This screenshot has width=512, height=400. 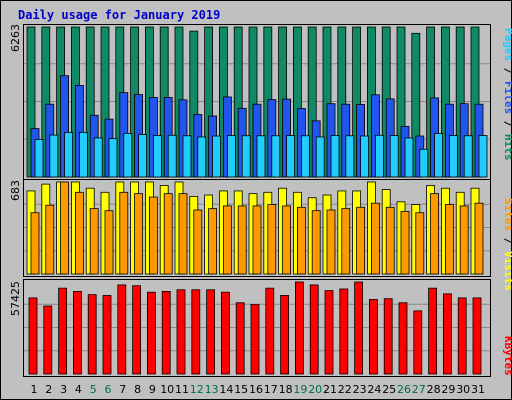 I want to click on bottom-legend-label: KBytes, so click(x=507, y=356).